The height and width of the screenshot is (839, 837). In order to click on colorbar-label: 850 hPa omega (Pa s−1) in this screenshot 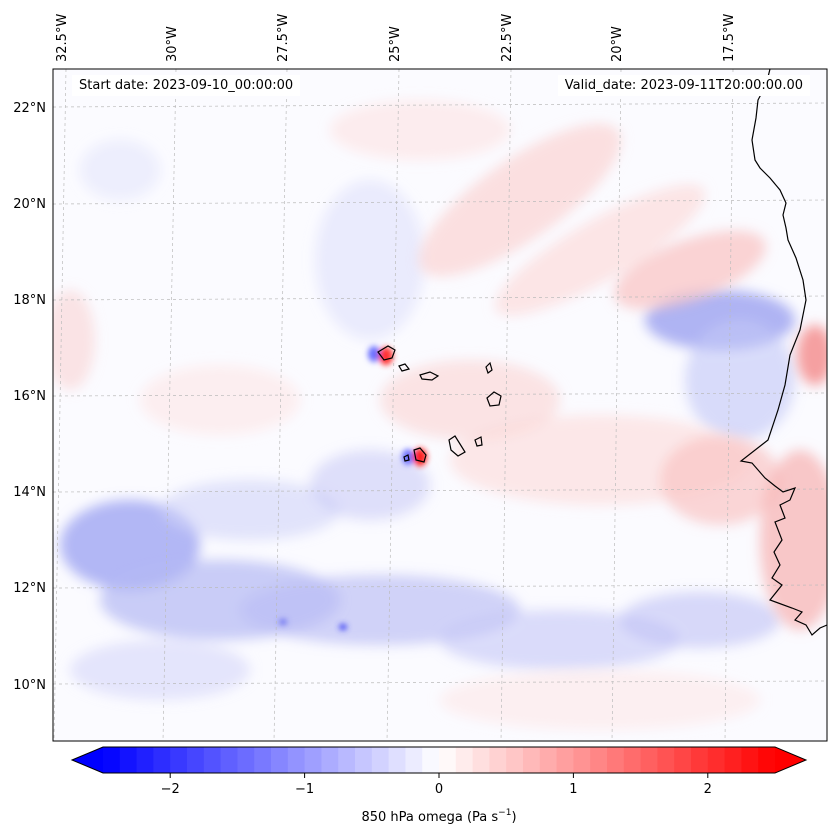, I will do `click(438, 816)`.